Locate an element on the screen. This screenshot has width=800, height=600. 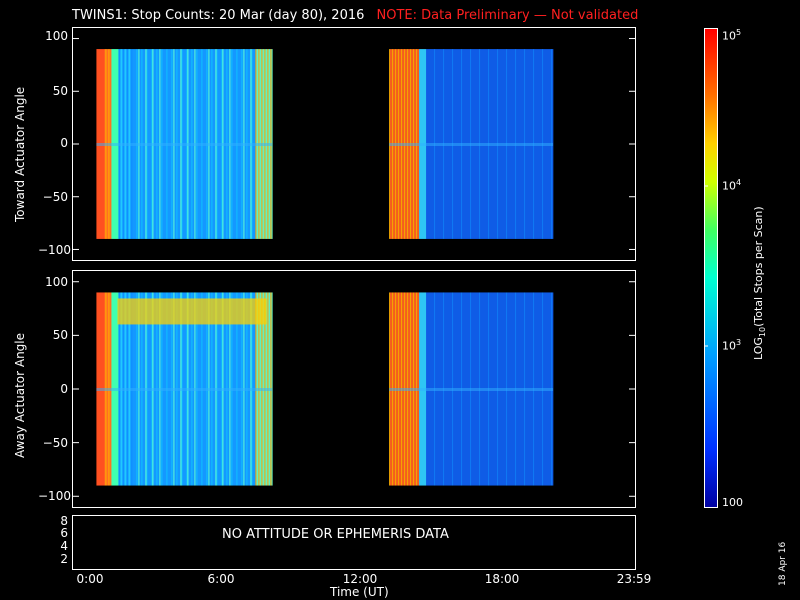
xtick-1200: 12:00 is located at coordinates (360, 579).